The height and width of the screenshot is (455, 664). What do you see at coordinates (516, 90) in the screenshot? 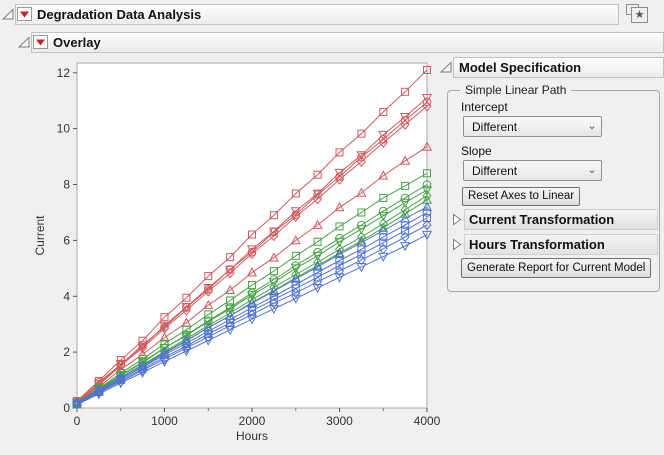
I see `groupbox-label: Simple Linear Path` at bounding box center [516, 90].